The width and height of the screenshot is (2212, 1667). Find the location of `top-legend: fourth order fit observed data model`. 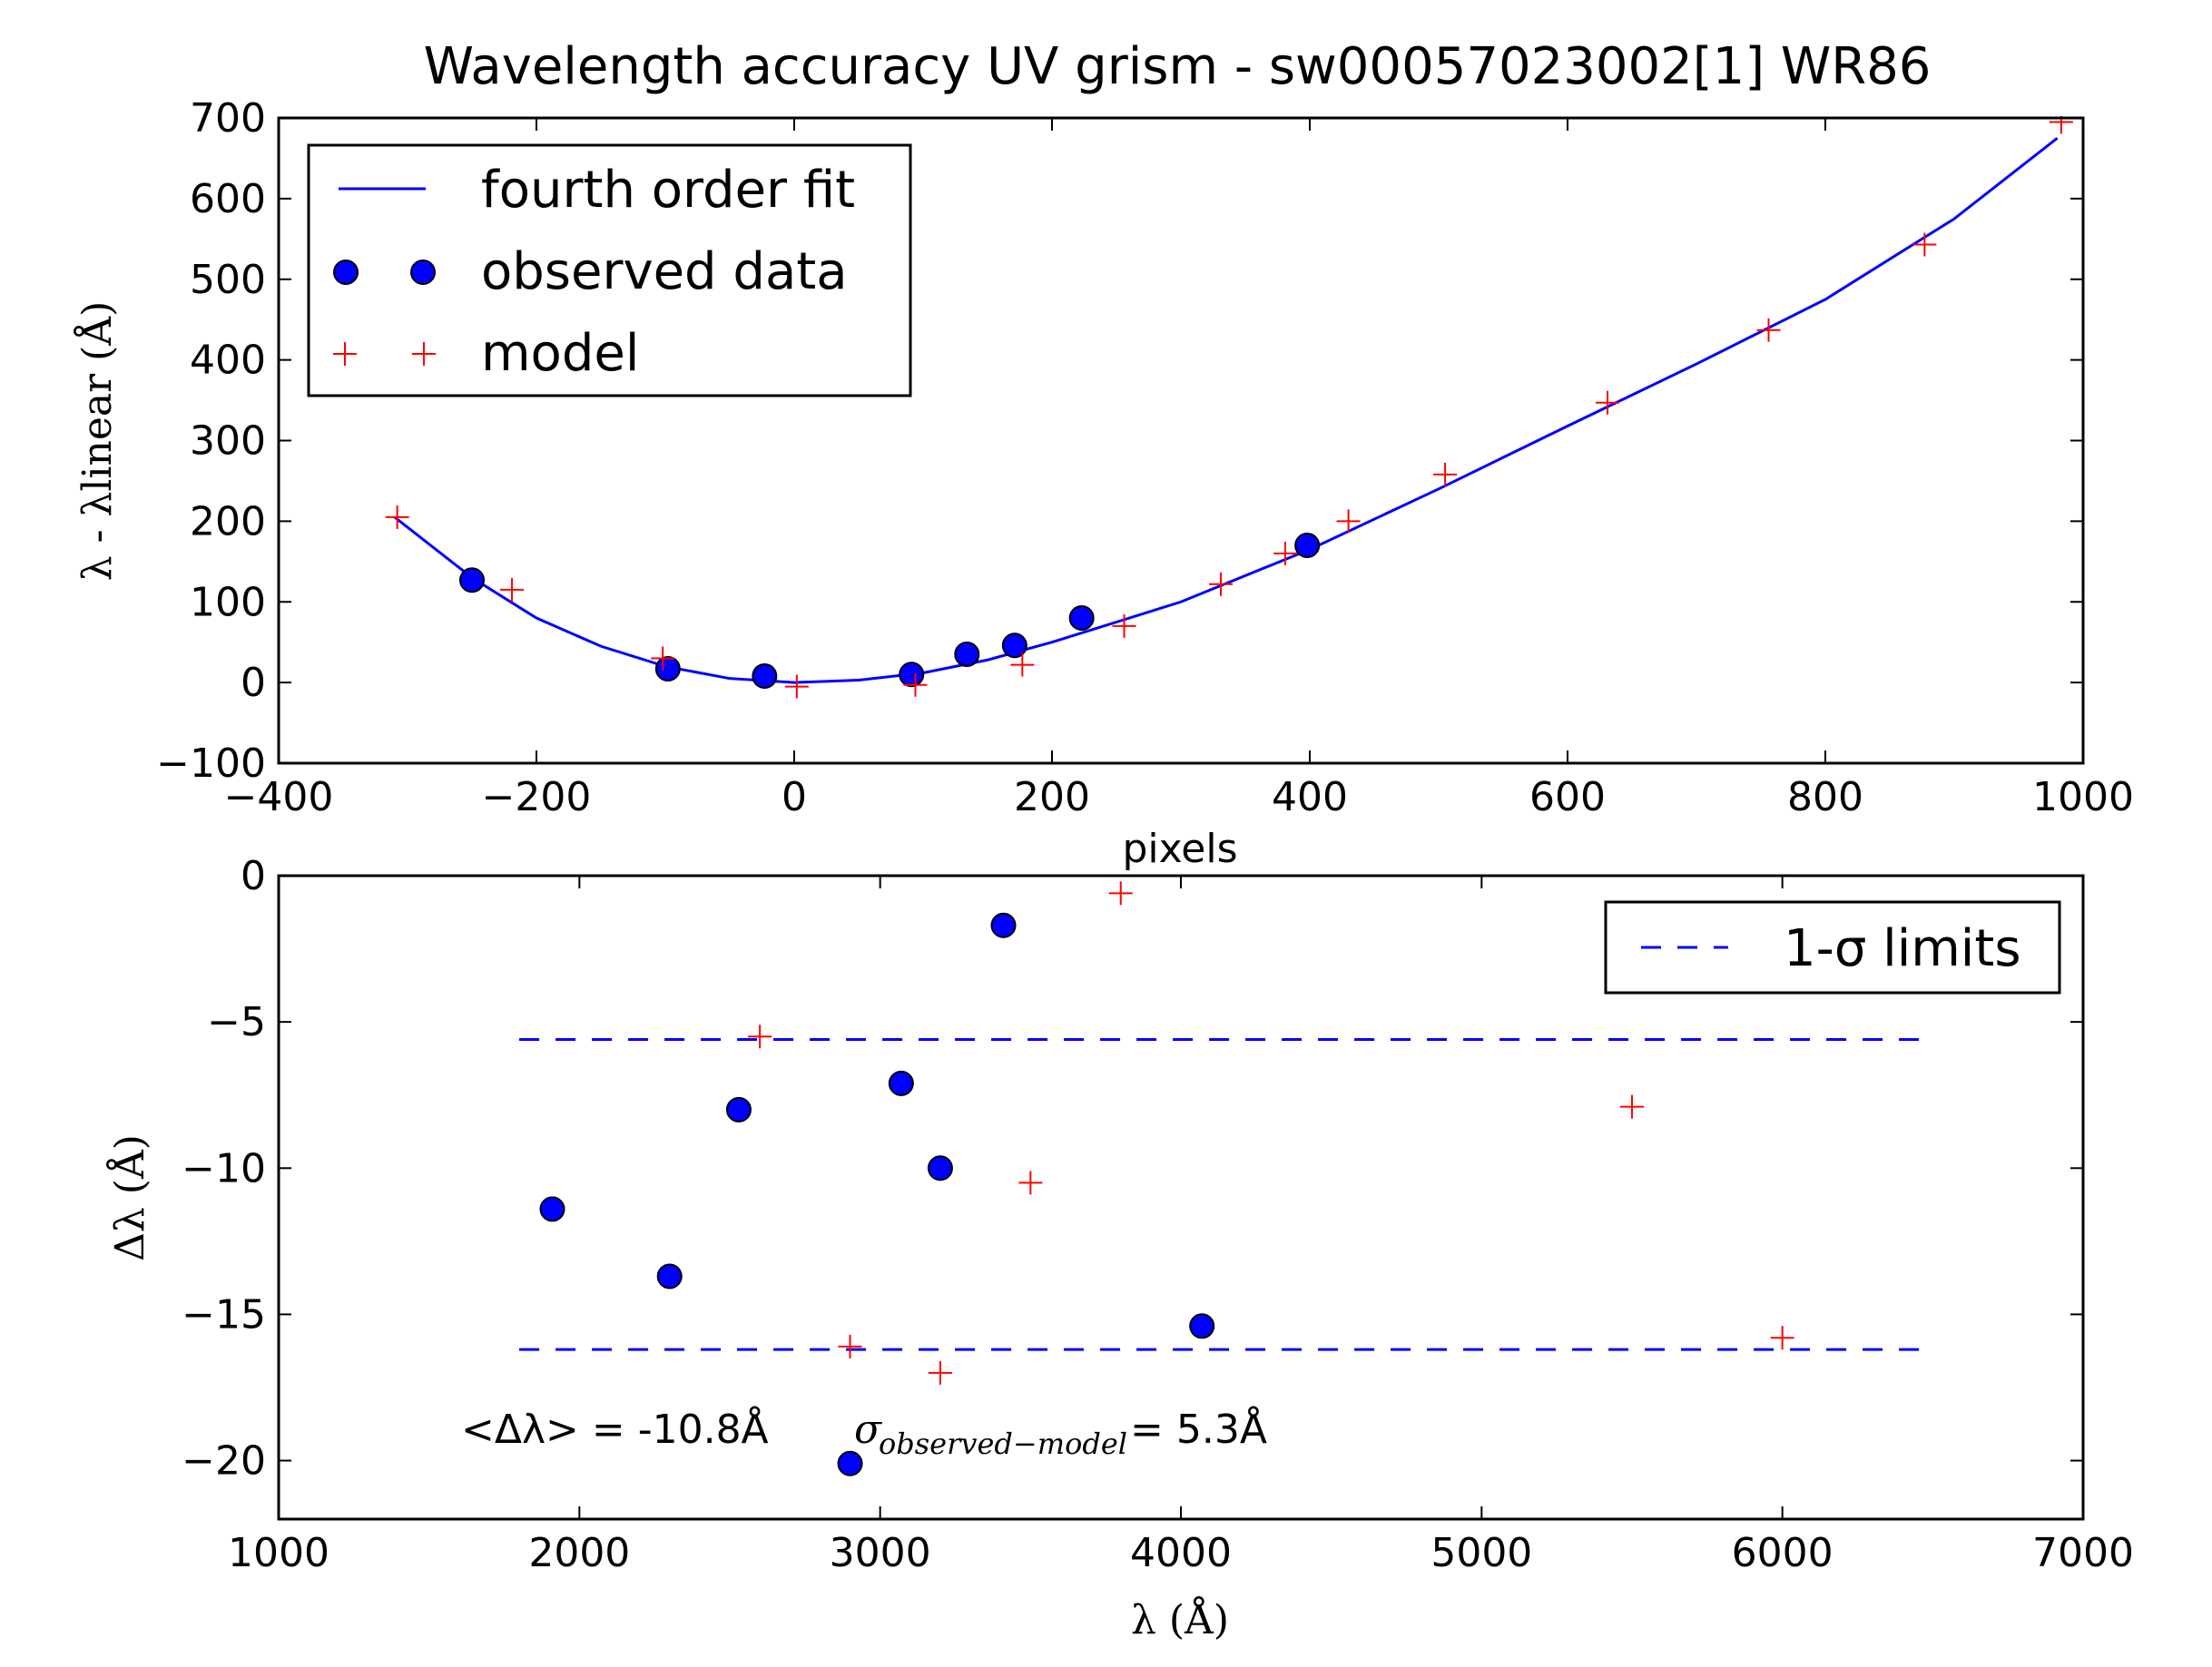

top-legend: fourth order fit observed data model is located at coordinates (609, 270).